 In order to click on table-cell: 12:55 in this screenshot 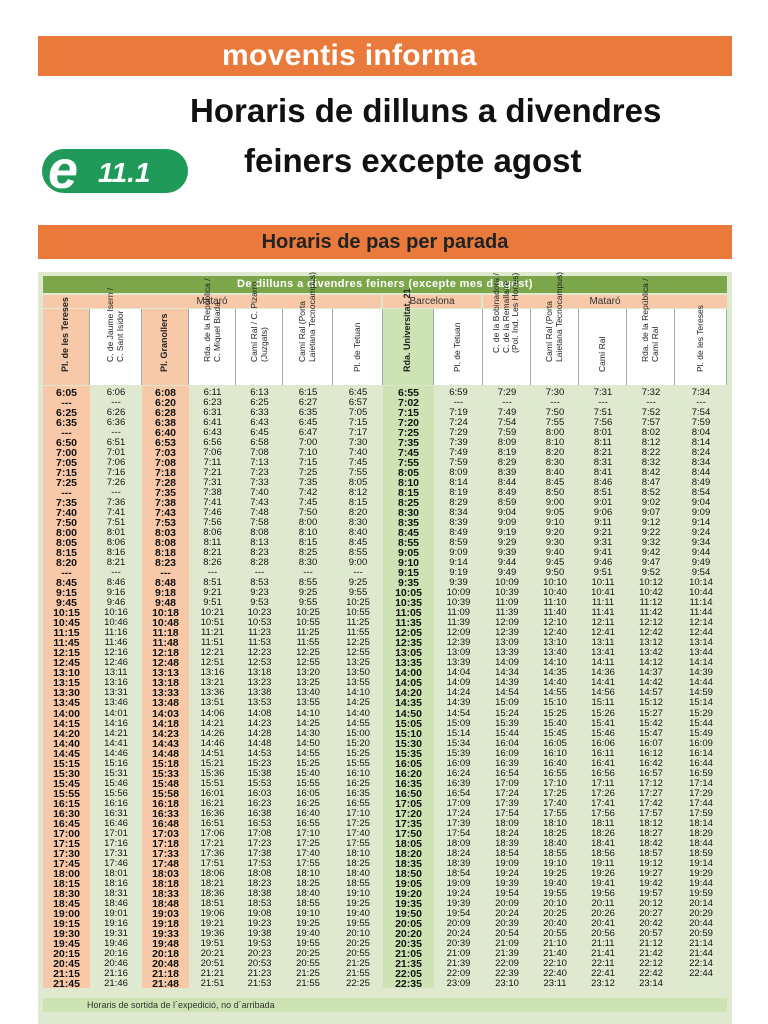, I will do `click(358, 653)`.